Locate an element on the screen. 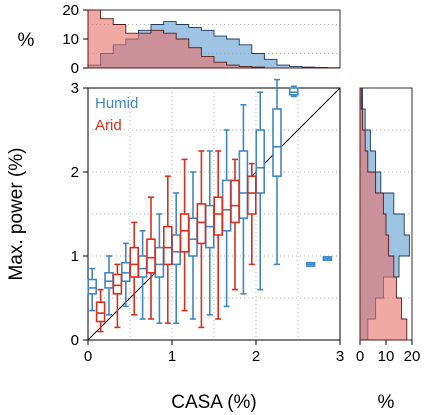  y-tick-label: 0 is located at coordinates (75, 340).